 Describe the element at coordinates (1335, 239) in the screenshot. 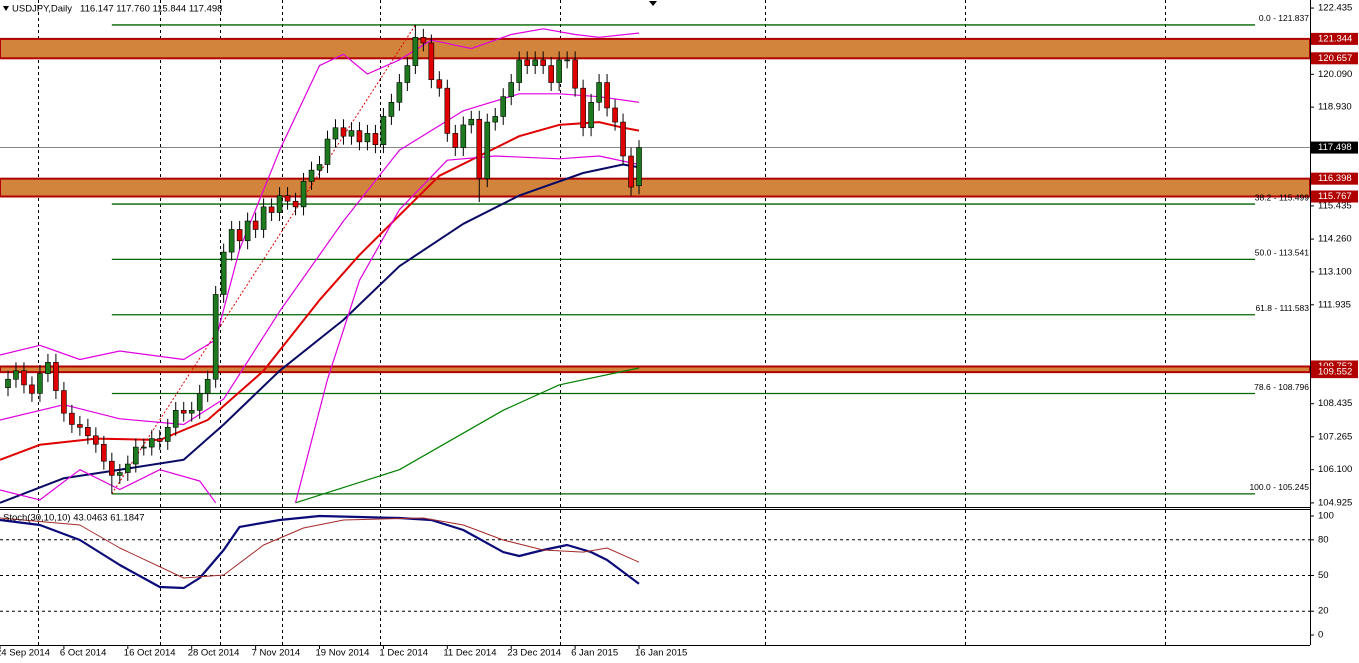

I see `y-tick-label: 114.260` at that location.